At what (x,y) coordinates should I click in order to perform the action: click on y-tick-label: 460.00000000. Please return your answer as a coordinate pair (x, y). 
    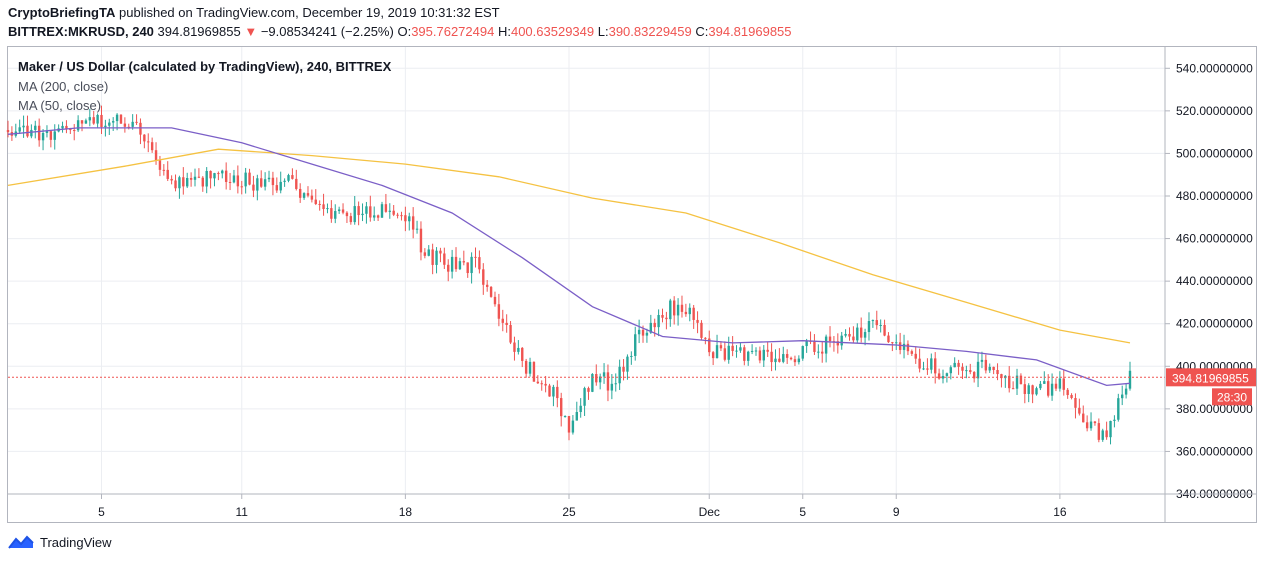
    Looking at the image, I should click on (1214, 239).